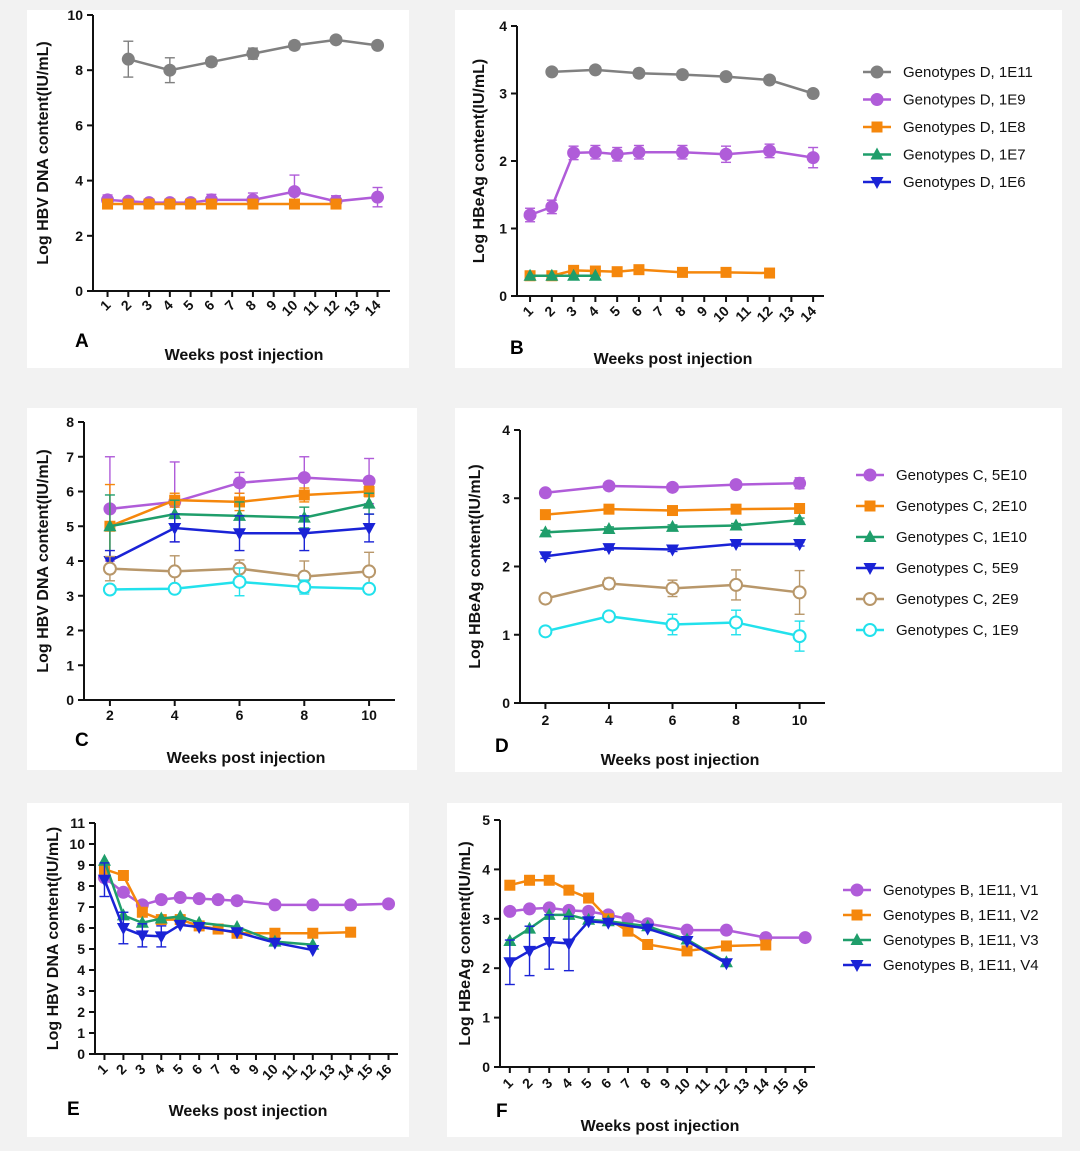  Describe the element at coordinates (70, 526) in the screenshot. I see `y-tick-label: 5` at that location.